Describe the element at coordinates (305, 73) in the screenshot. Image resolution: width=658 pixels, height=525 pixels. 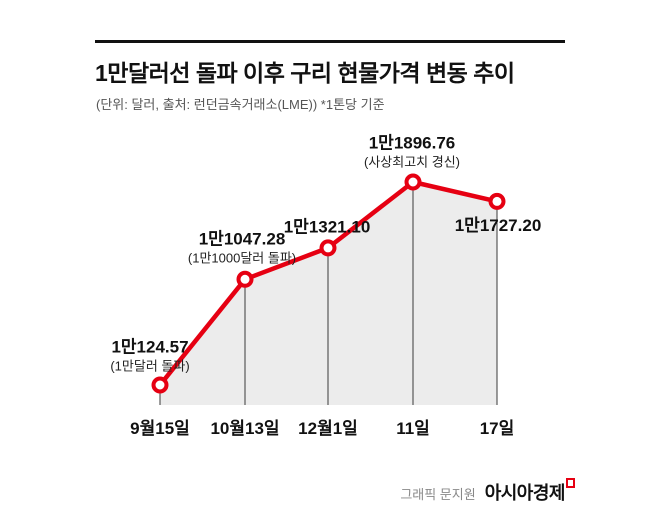
I see `chart-title: 1만달러선 돌파 이후 구리 현물가격 변동 추이` at that location.